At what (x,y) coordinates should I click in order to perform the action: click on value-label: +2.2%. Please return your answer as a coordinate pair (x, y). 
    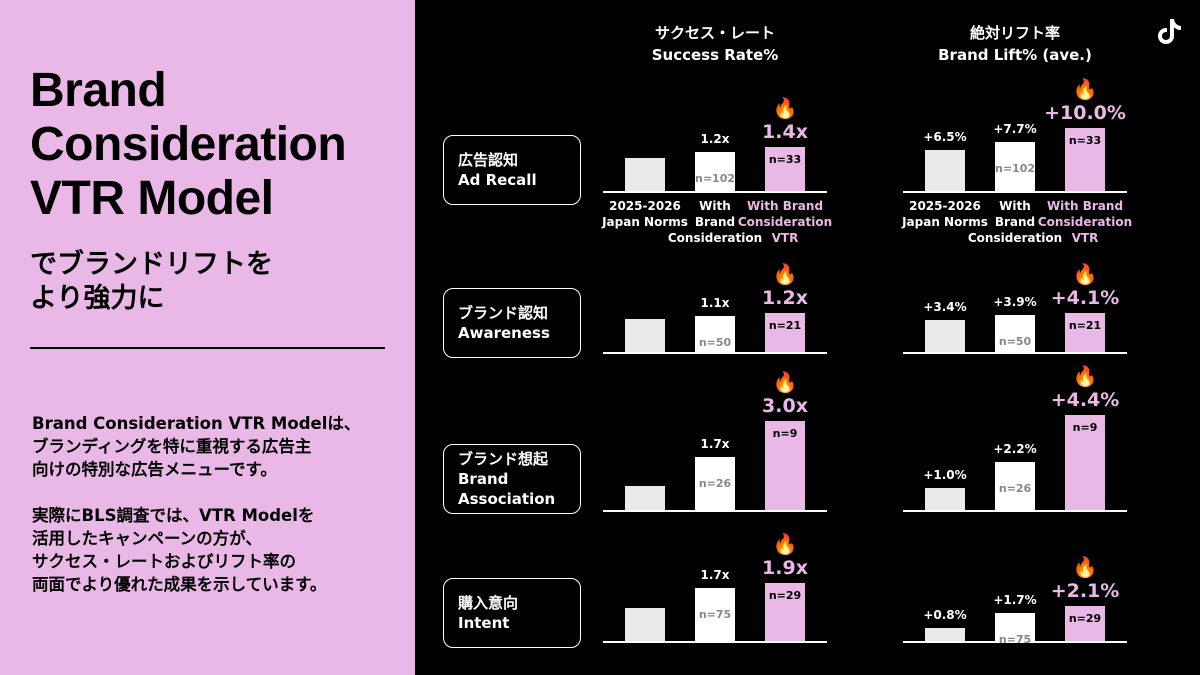
    Looking at the image, I should click on (1015, 449).